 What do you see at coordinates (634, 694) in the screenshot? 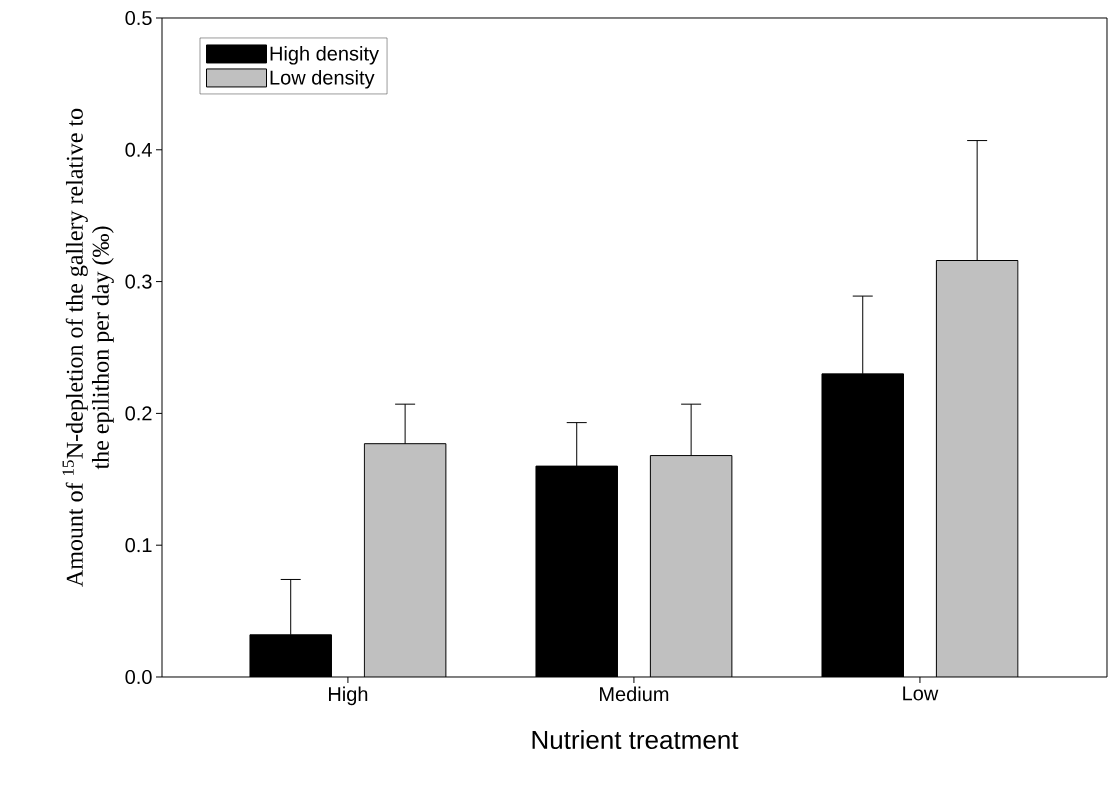
I see `x-tick-label: Medium` at bounding box center [634, 694].